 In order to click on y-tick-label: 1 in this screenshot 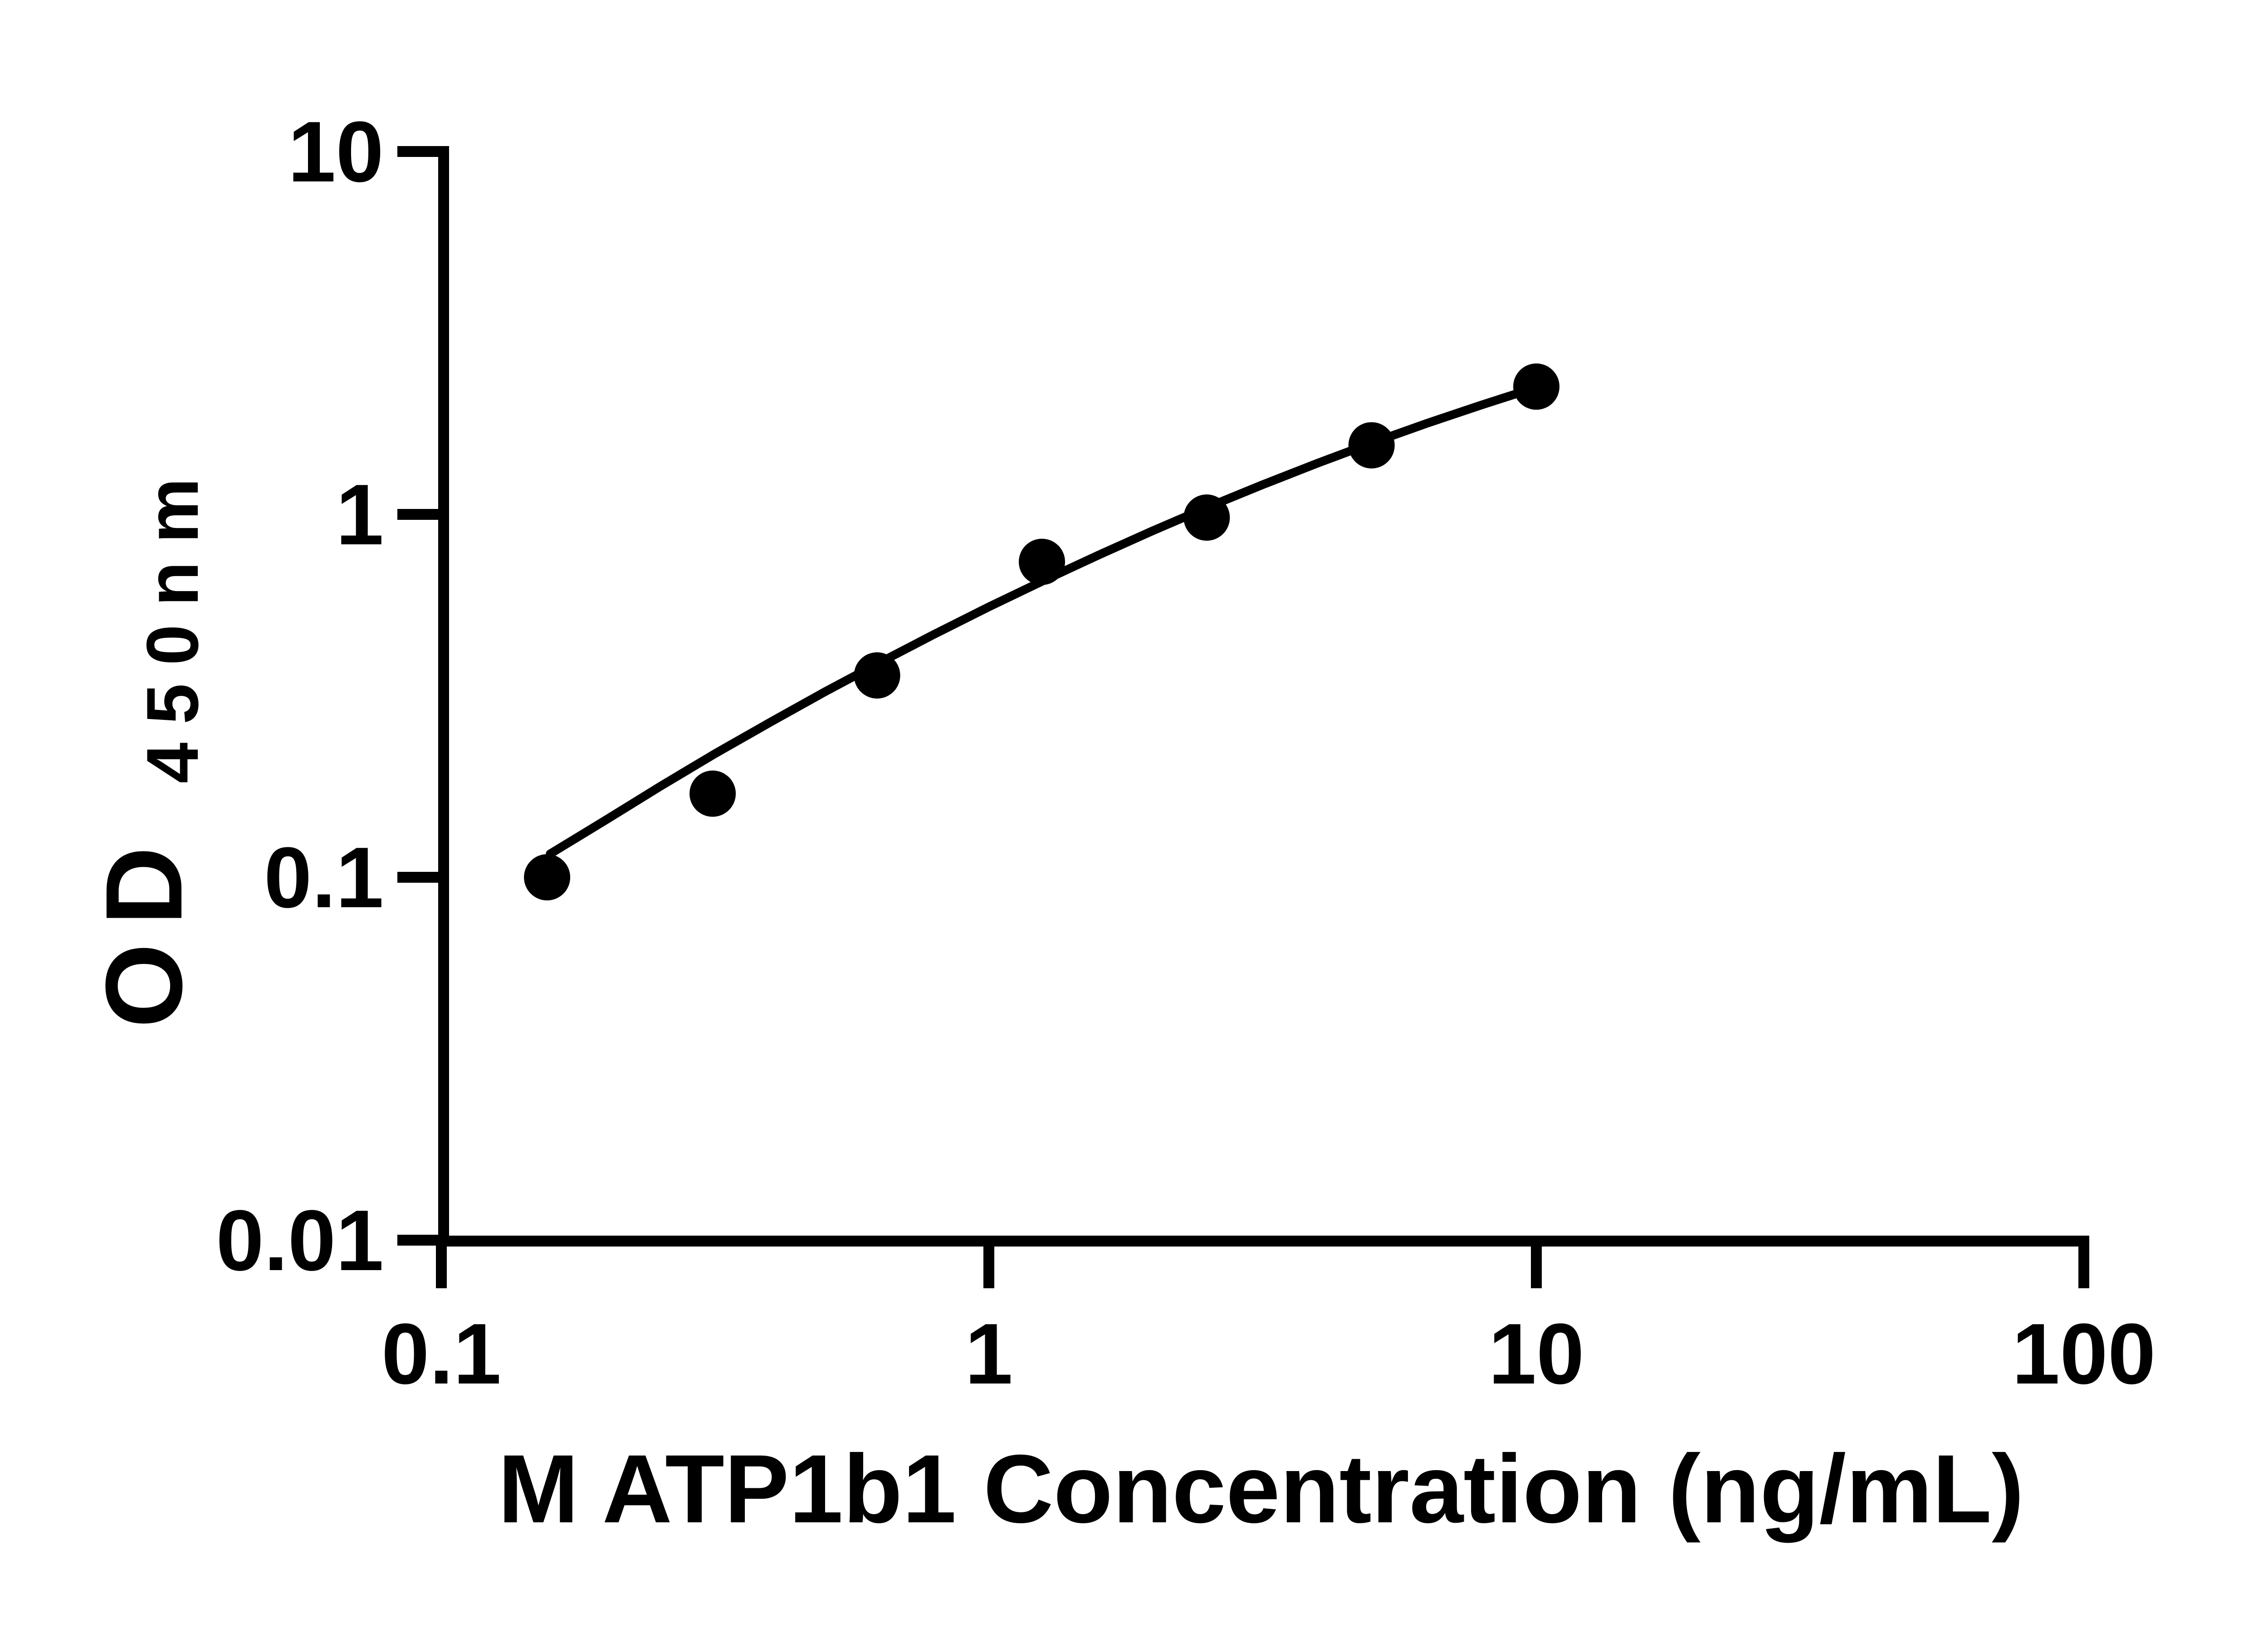, I will do `click(360, 515)`.